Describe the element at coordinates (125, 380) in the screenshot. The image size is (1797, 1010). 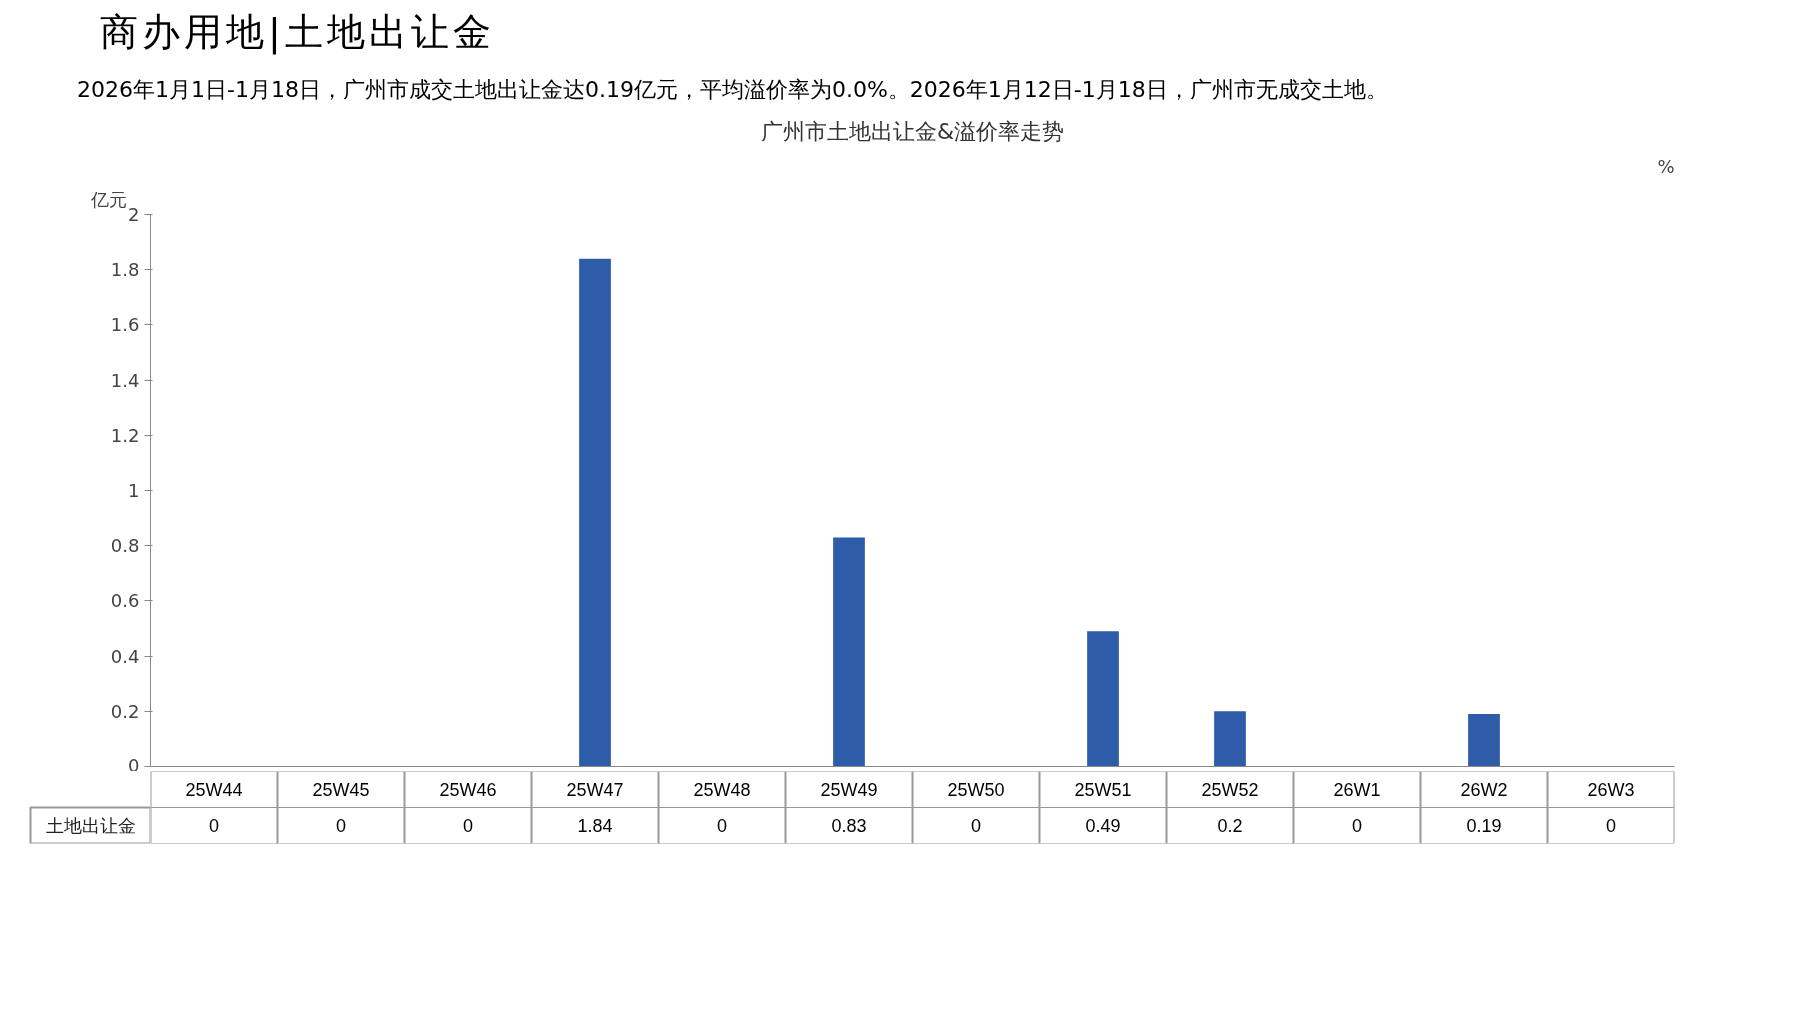
I see `y-tick-label: 1.4` at that location.